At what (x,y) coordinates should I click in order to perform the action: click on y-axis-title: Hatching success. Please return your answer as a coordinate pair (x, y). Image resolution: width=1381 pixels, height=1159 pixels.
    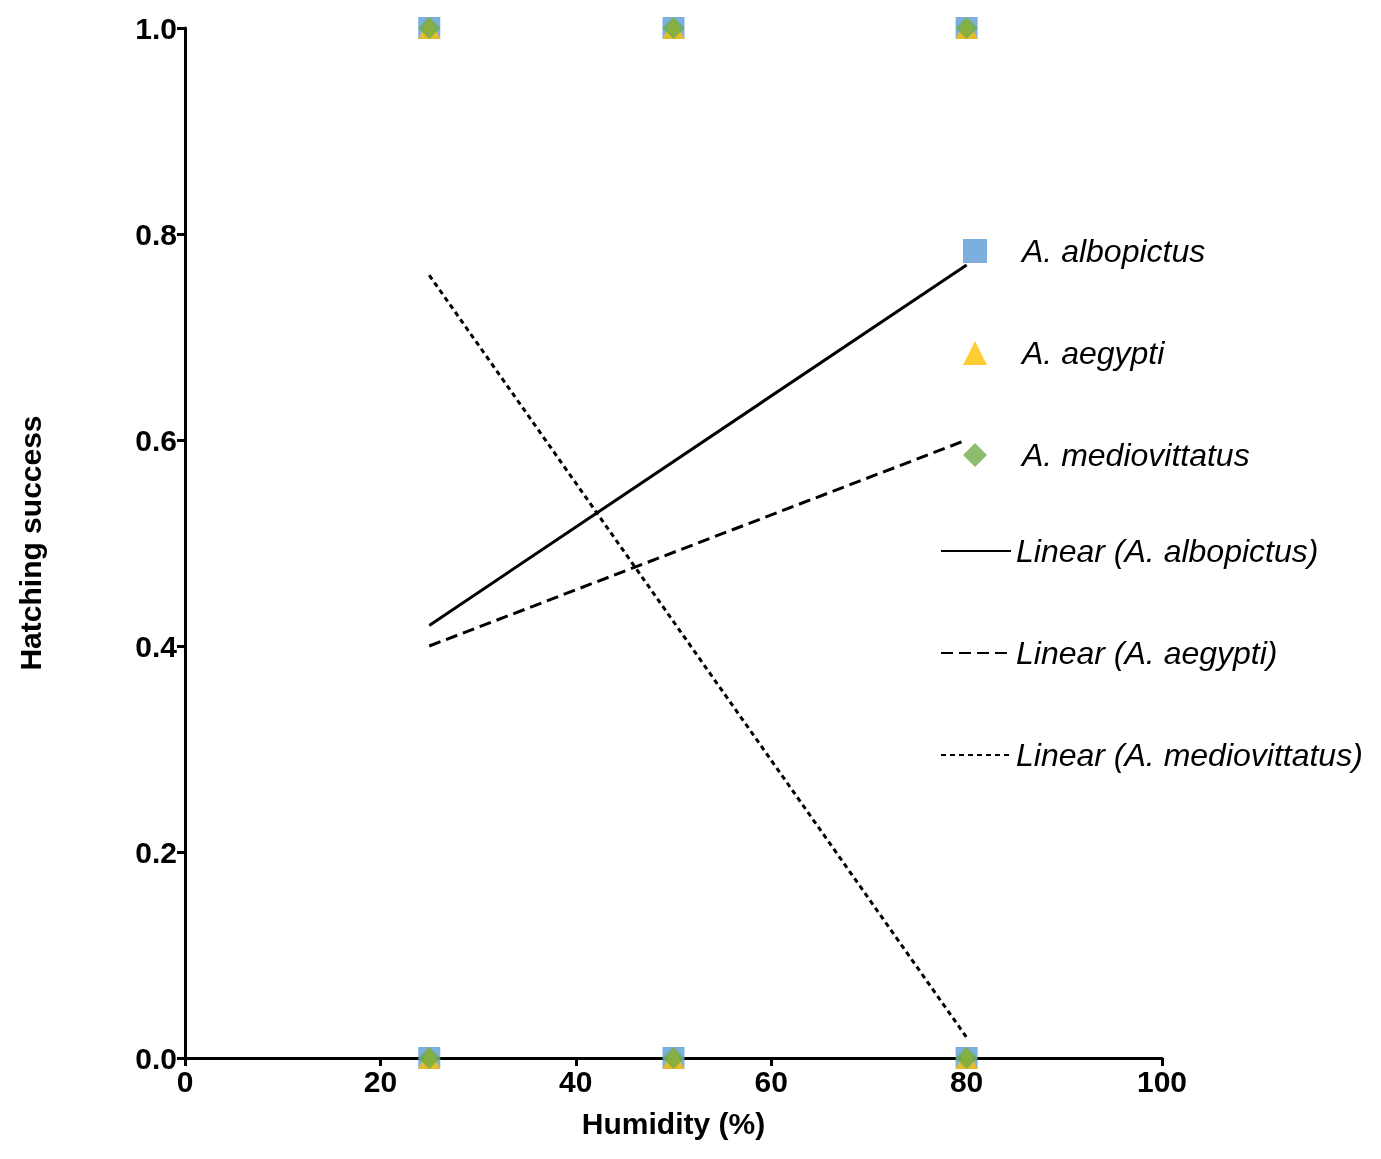
    Looking at the image, I should click on (30, 543).